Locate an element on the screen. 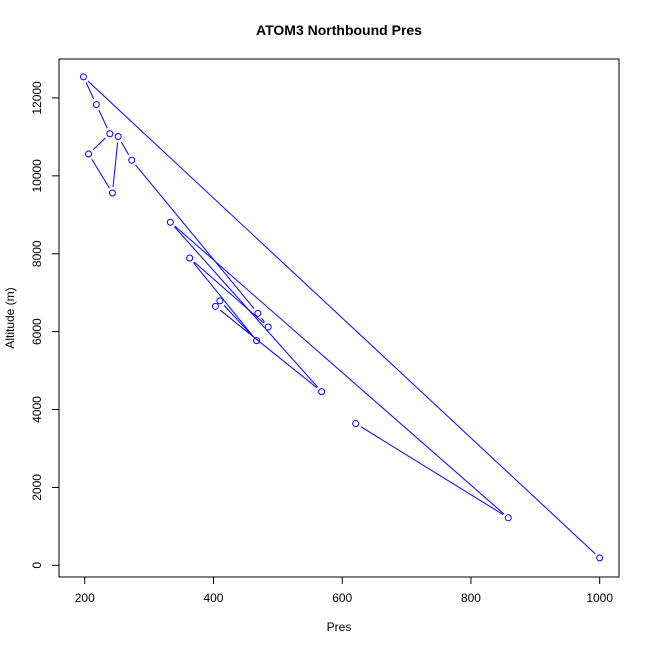 The width and height of the screenshot is (650, 650). y-tick-label: 10000 is located at coordinates (37, 176).